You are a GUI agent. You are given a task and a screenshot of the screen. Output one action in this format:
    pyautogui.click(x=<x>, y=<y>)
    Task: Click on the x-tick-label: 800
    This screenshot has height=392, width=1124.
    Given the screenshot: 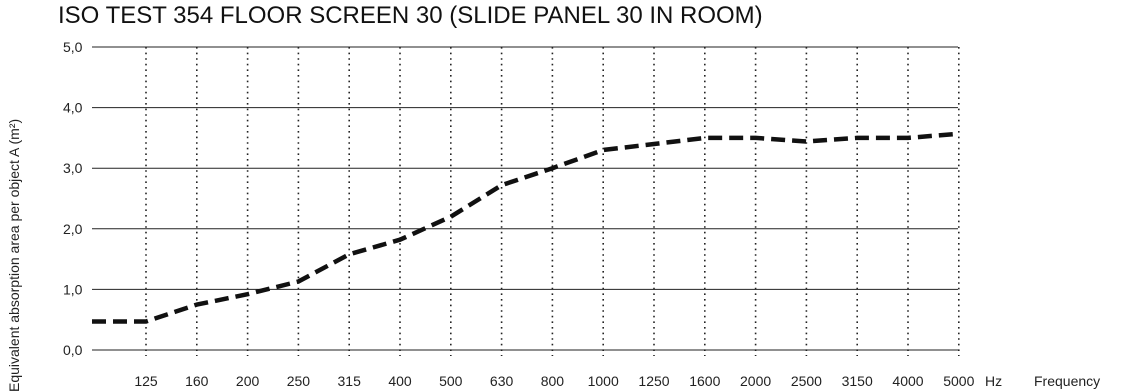 What is the action you would take?
    pyautogui.click(x=553, y=381)
    